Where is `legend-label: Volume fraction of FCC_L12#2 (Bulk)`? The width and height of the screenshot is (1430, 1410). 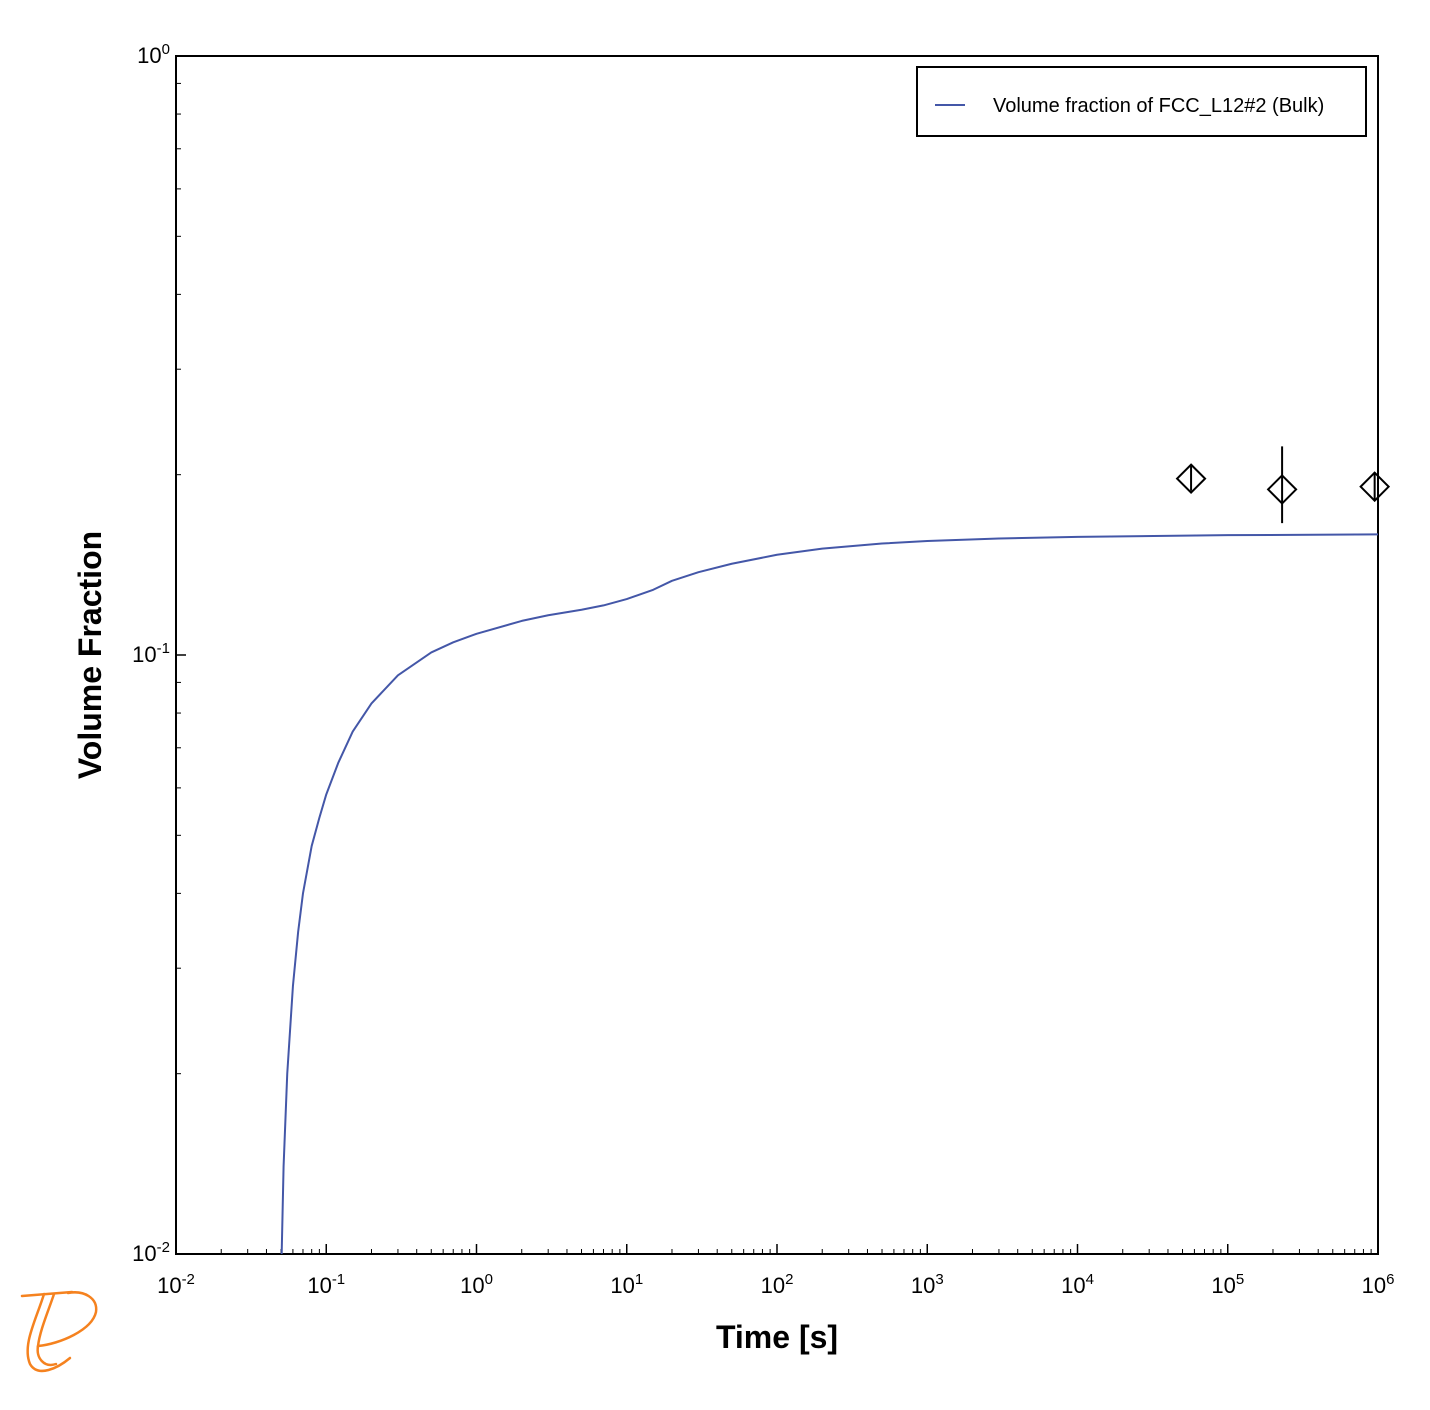 legend-label: Volume fraction of FCC_L12#2 (Bulk) is located at coordinates (1158, 106).